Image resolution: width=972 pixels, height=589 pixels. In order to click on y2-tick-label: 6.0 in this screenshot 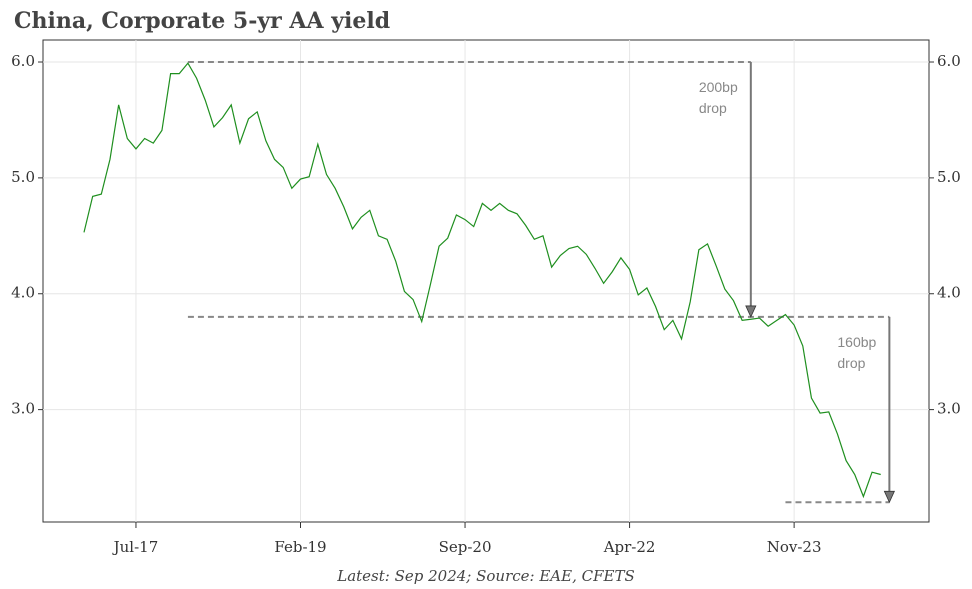, I will do `click(949, 61)`.